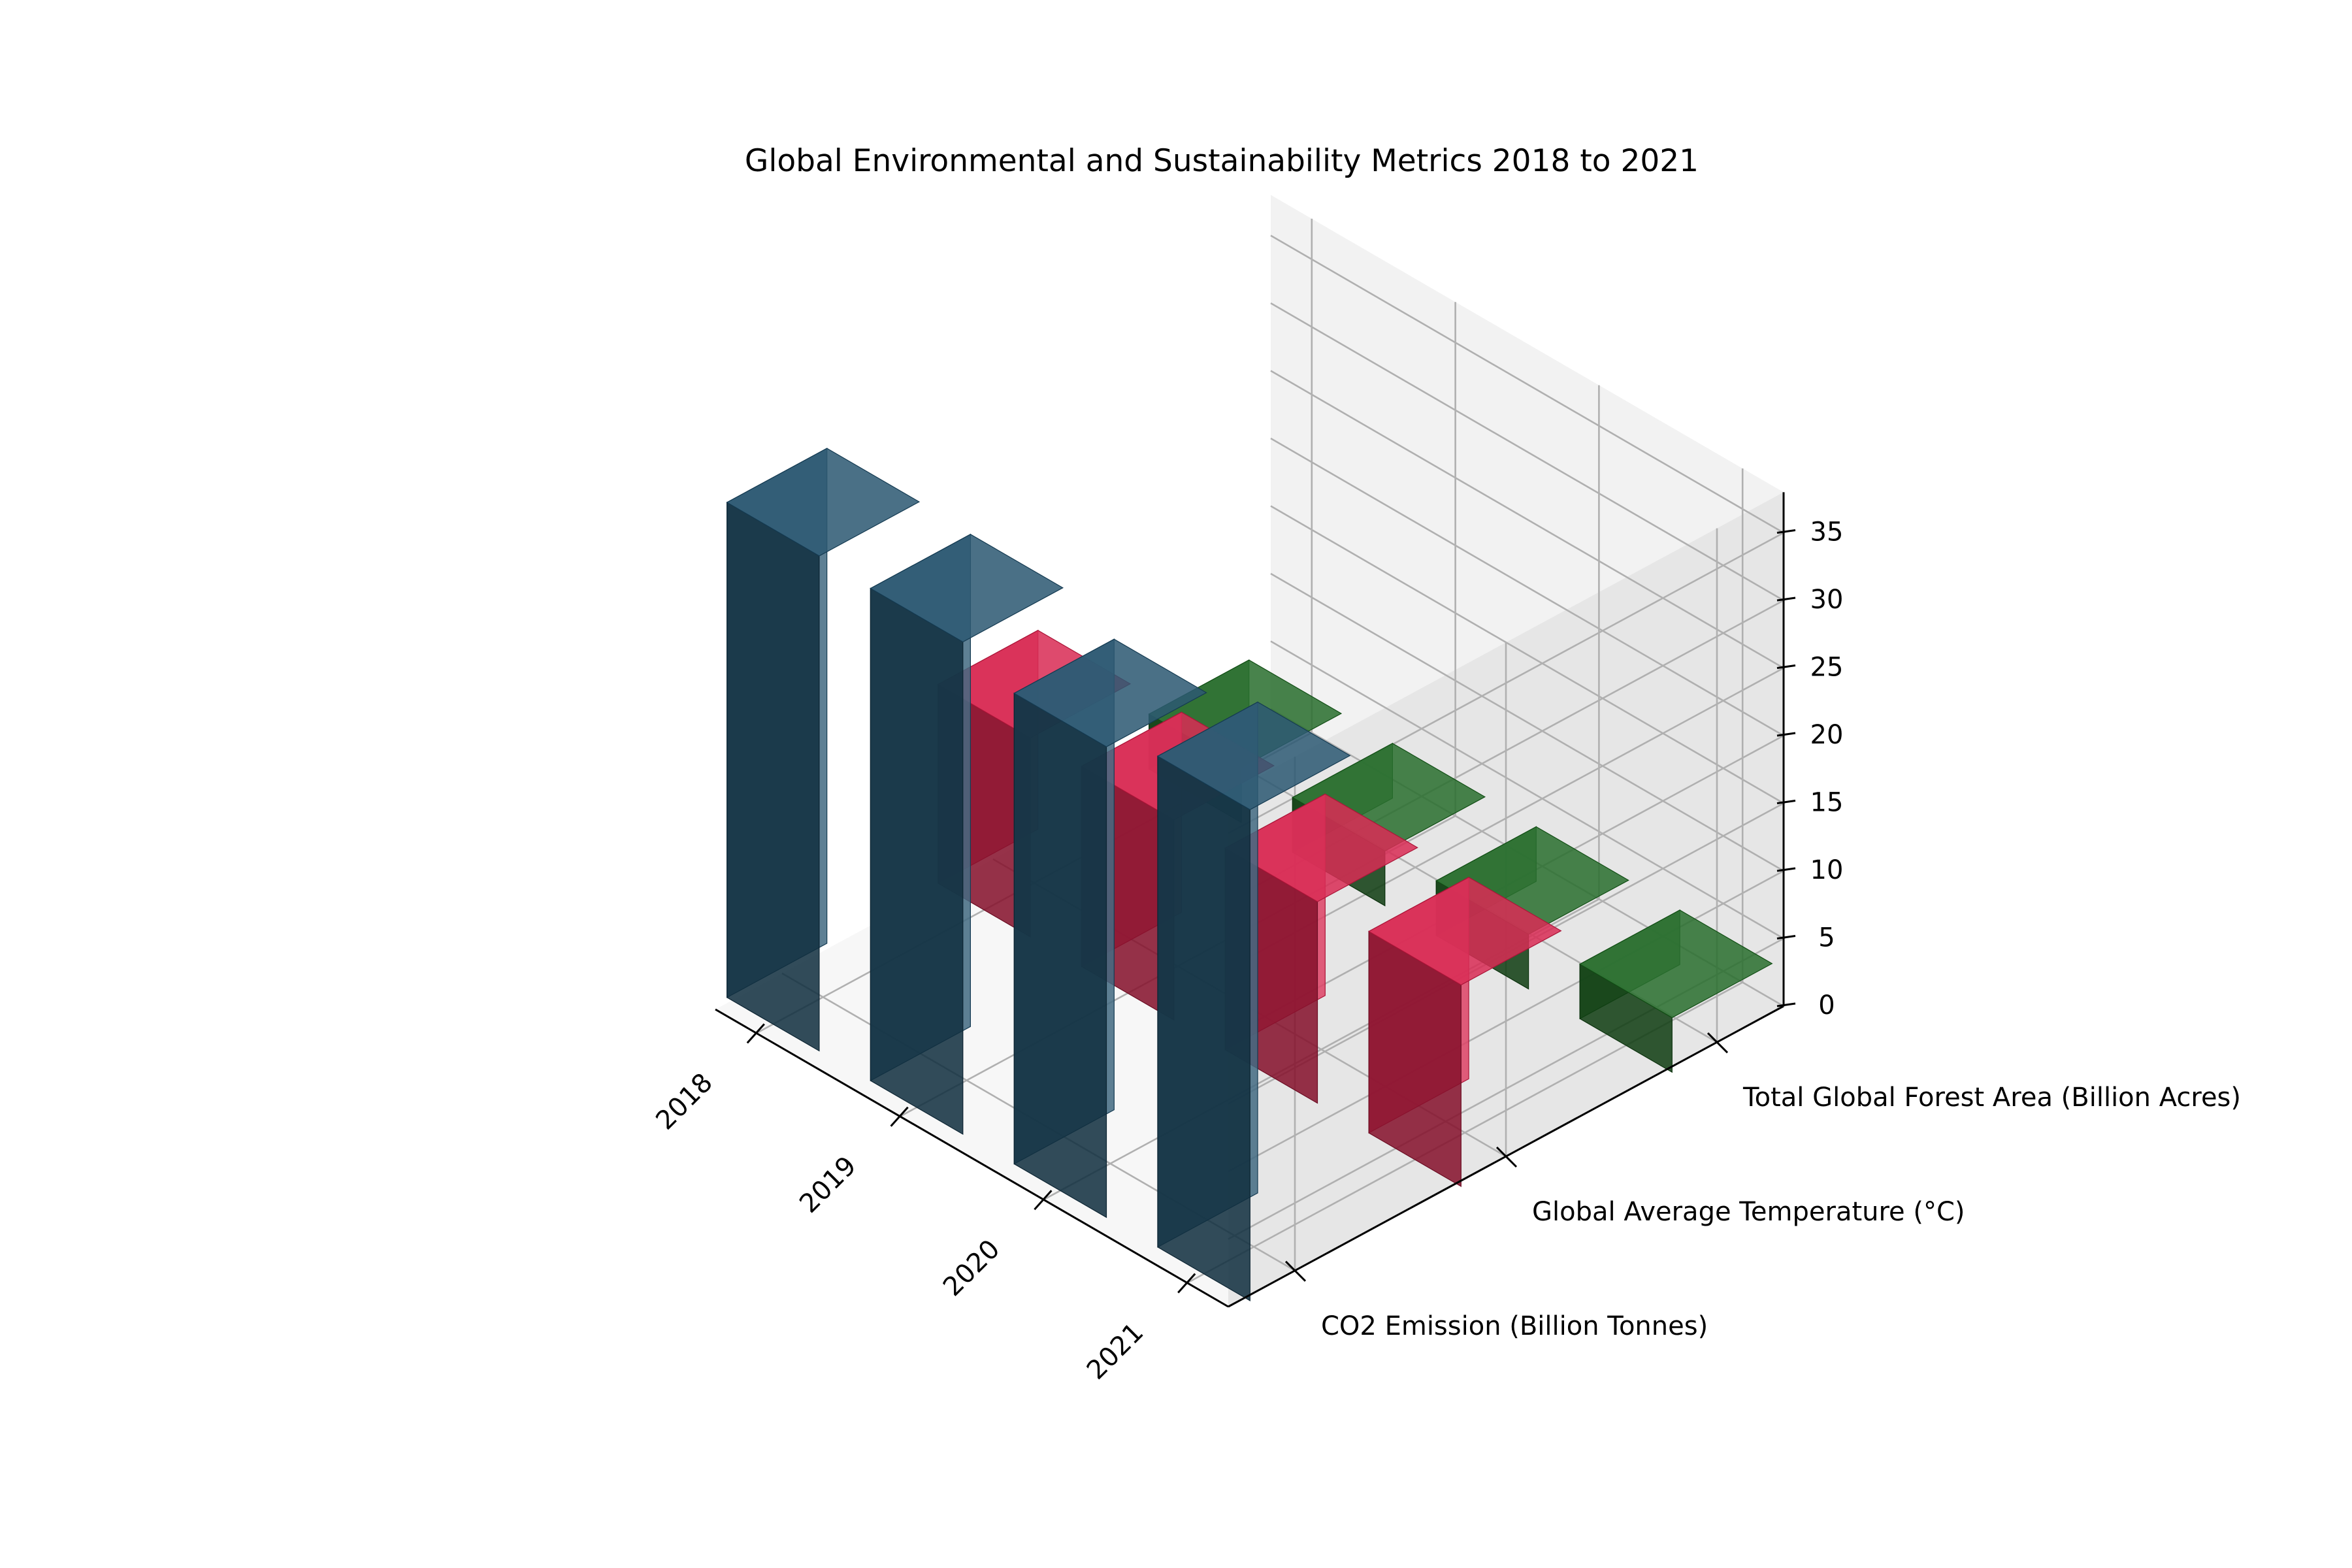 This screenshot has height=1568, width=2352. I want to click on z-tick-label: 25, so click(1827, 668).